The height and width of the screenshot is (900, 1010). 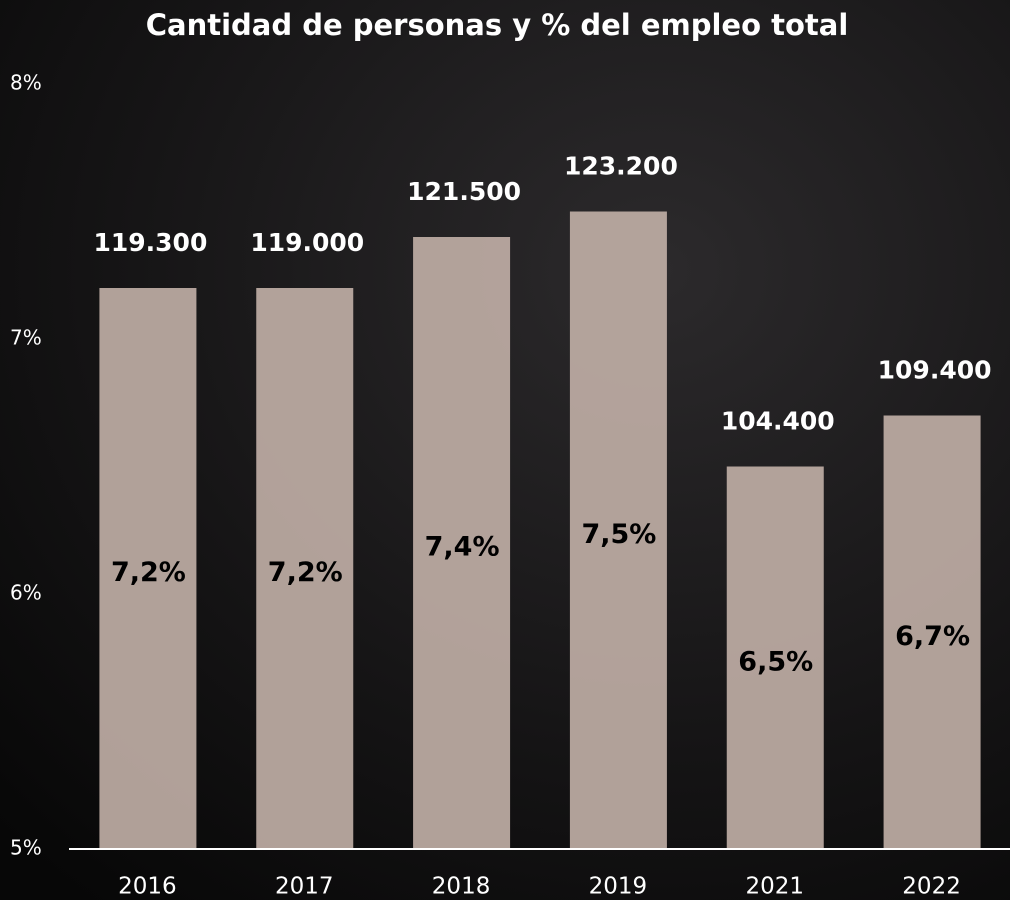 What do you see at coordinates (26, 848) in the screenshot?
I see `y-tick-label: 5%` at bounding box center [26, 848].